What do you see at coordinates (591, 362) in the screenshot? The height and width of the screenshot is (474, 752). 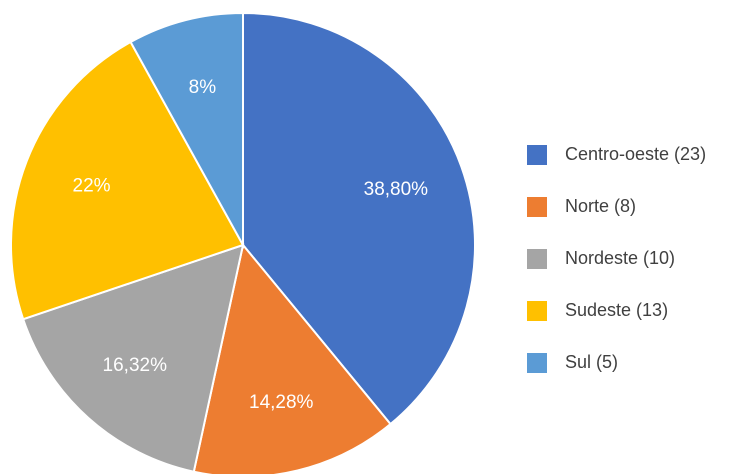 I see `legend-label: Sul (5)` at bounding box center [591, 362].